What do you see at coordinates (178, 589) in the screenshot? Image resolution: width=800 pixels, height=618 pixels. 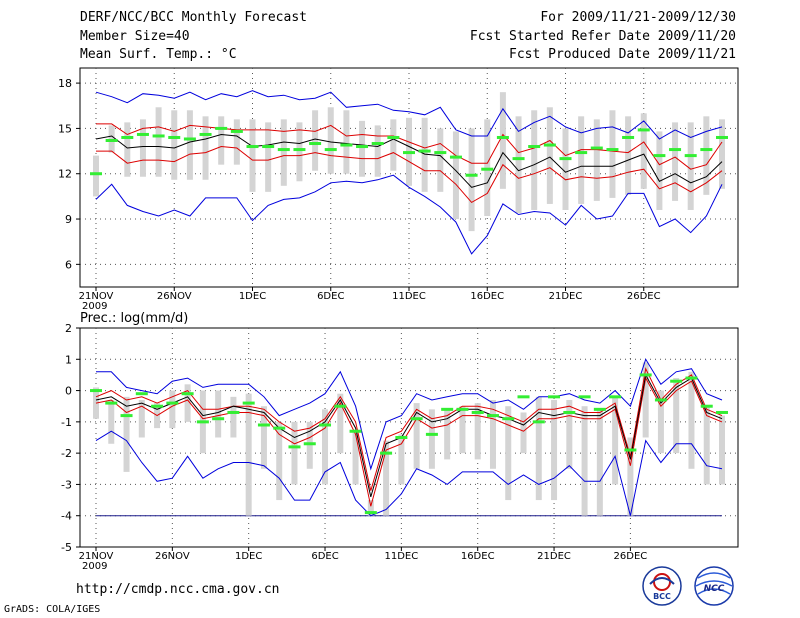 I see `source-url: http://cmdp.ncc.cma.gov.cn` at bounding box center [178, 589].